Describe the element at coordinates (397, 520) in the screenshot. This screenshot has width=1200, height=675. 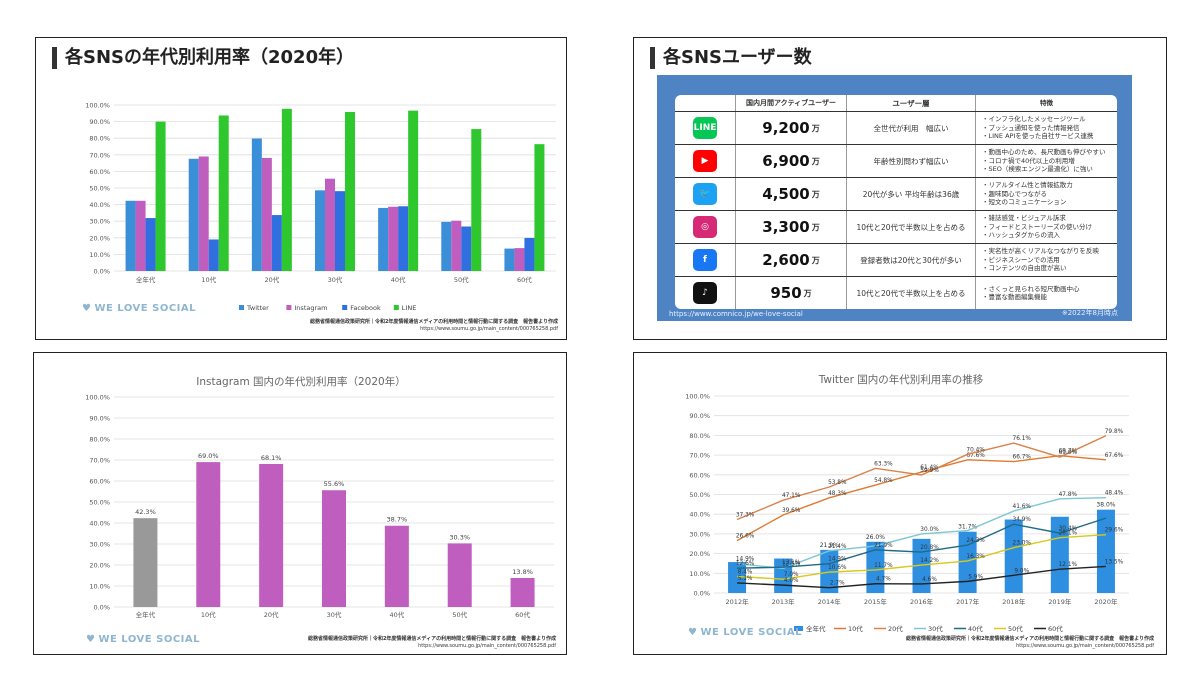
I see `data-label: 38.7%` at that location.